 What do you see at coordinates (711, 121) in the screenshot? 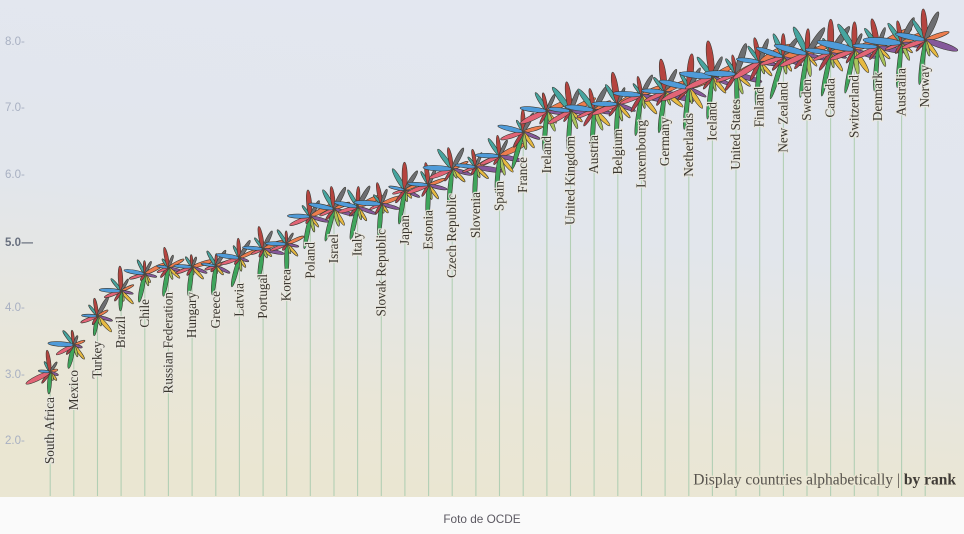
I see `svg-text: Iceland` at bounding box center [711, 121].